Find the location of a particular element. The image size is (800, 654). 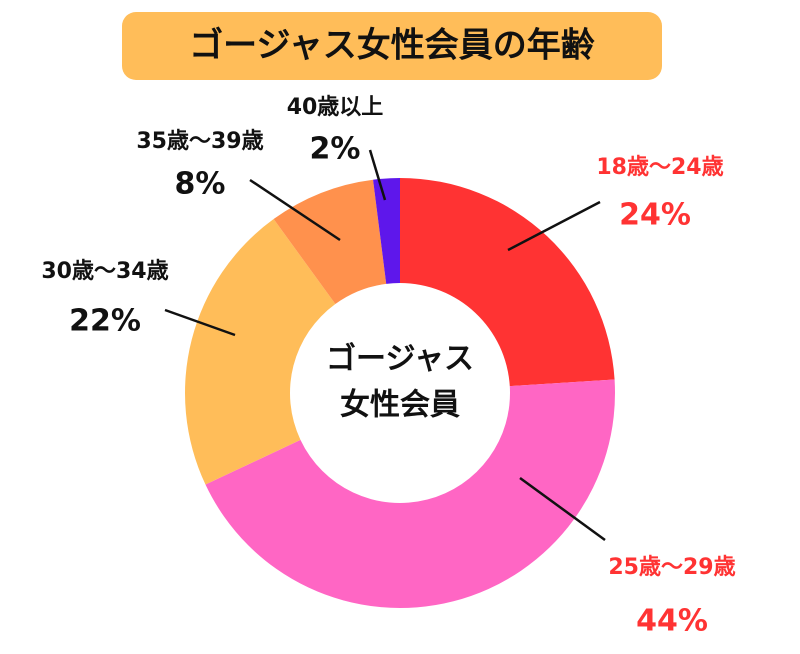

category-label: 35歳〜39歳 is located at coordinates (199, 141).